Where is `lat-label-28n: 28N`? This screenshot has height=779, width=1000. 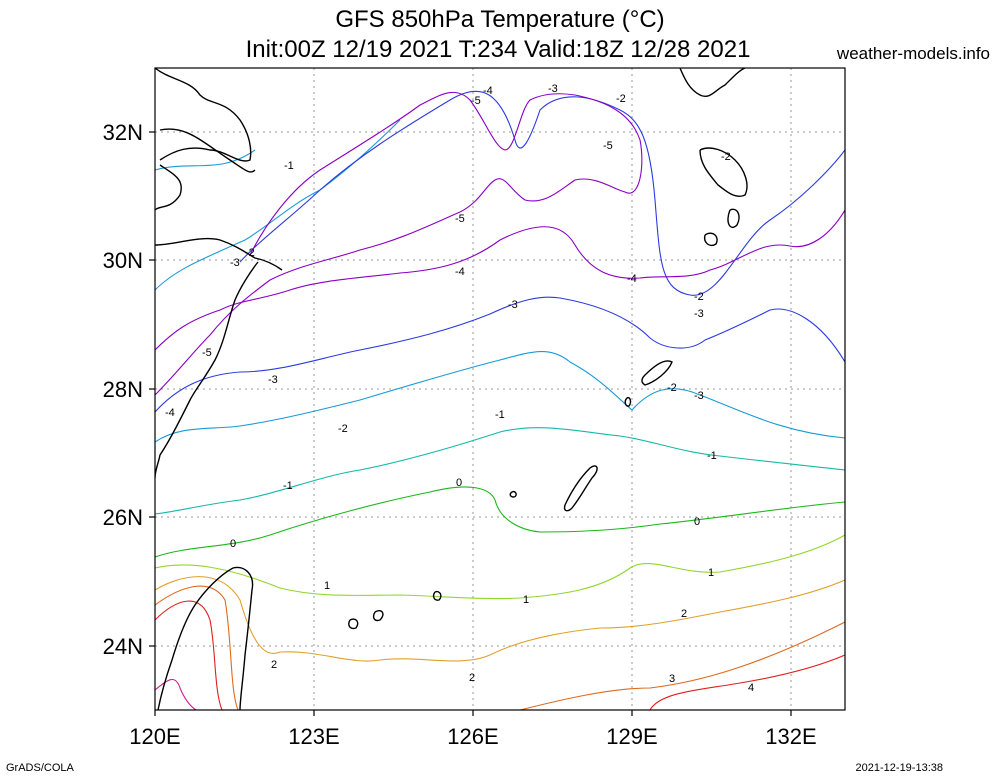
lat-label-28n: 28N is located at coordinates (123, 389).